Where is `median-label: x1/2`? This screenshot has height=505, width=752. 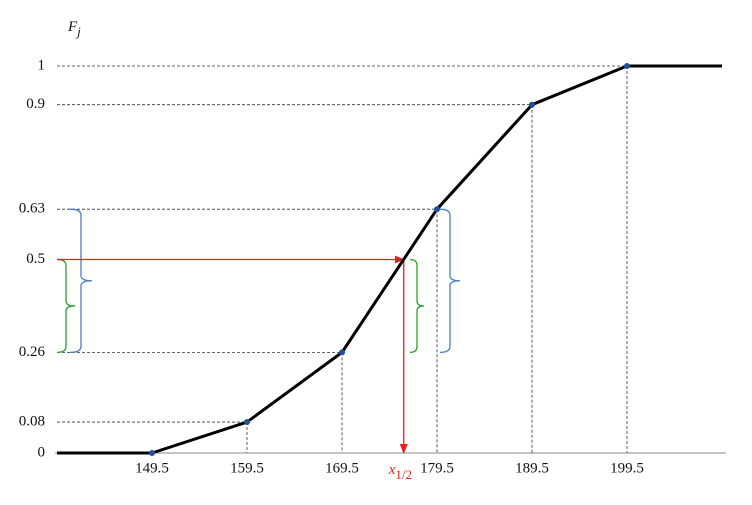 median-label: x1/2 is located at coordinates (400, 472).